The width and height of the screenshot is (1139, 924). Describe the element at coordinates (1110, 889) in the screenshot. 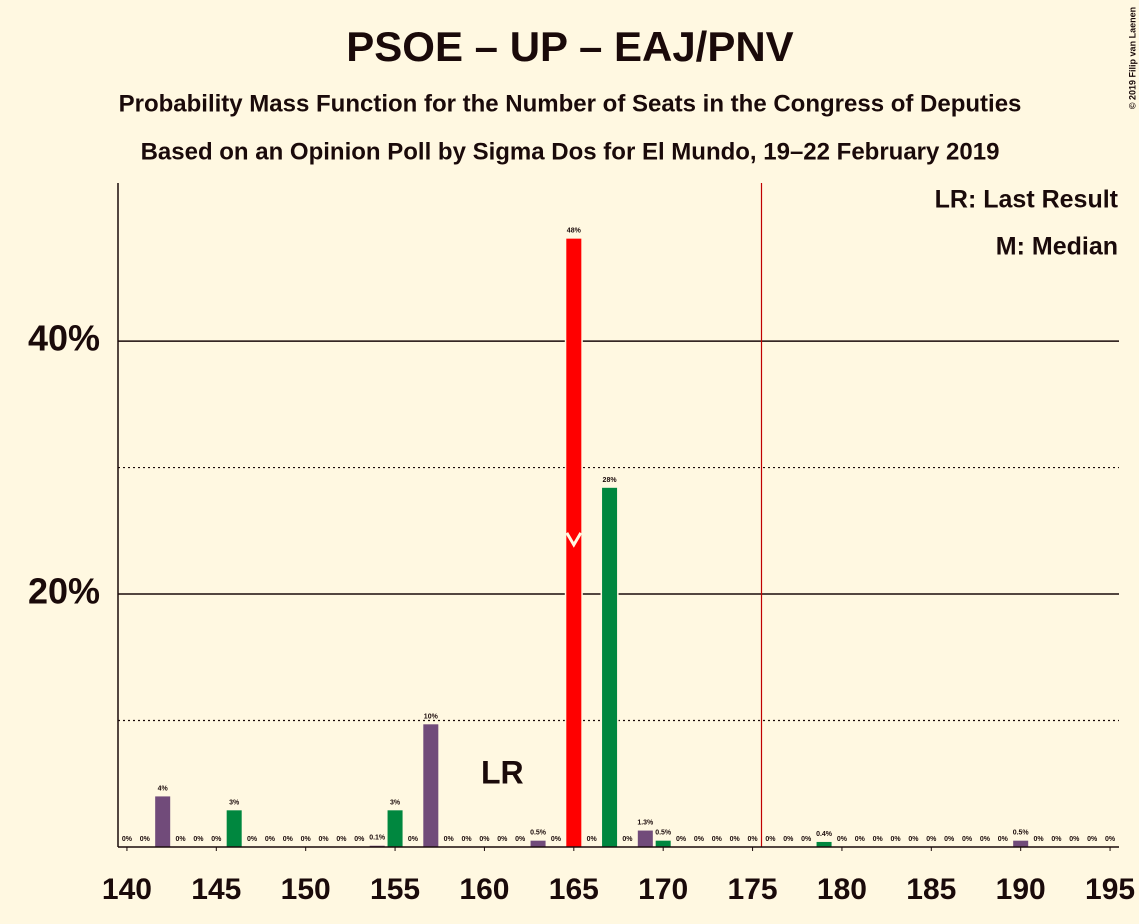

I see `x-tick-label: 195` at that location.